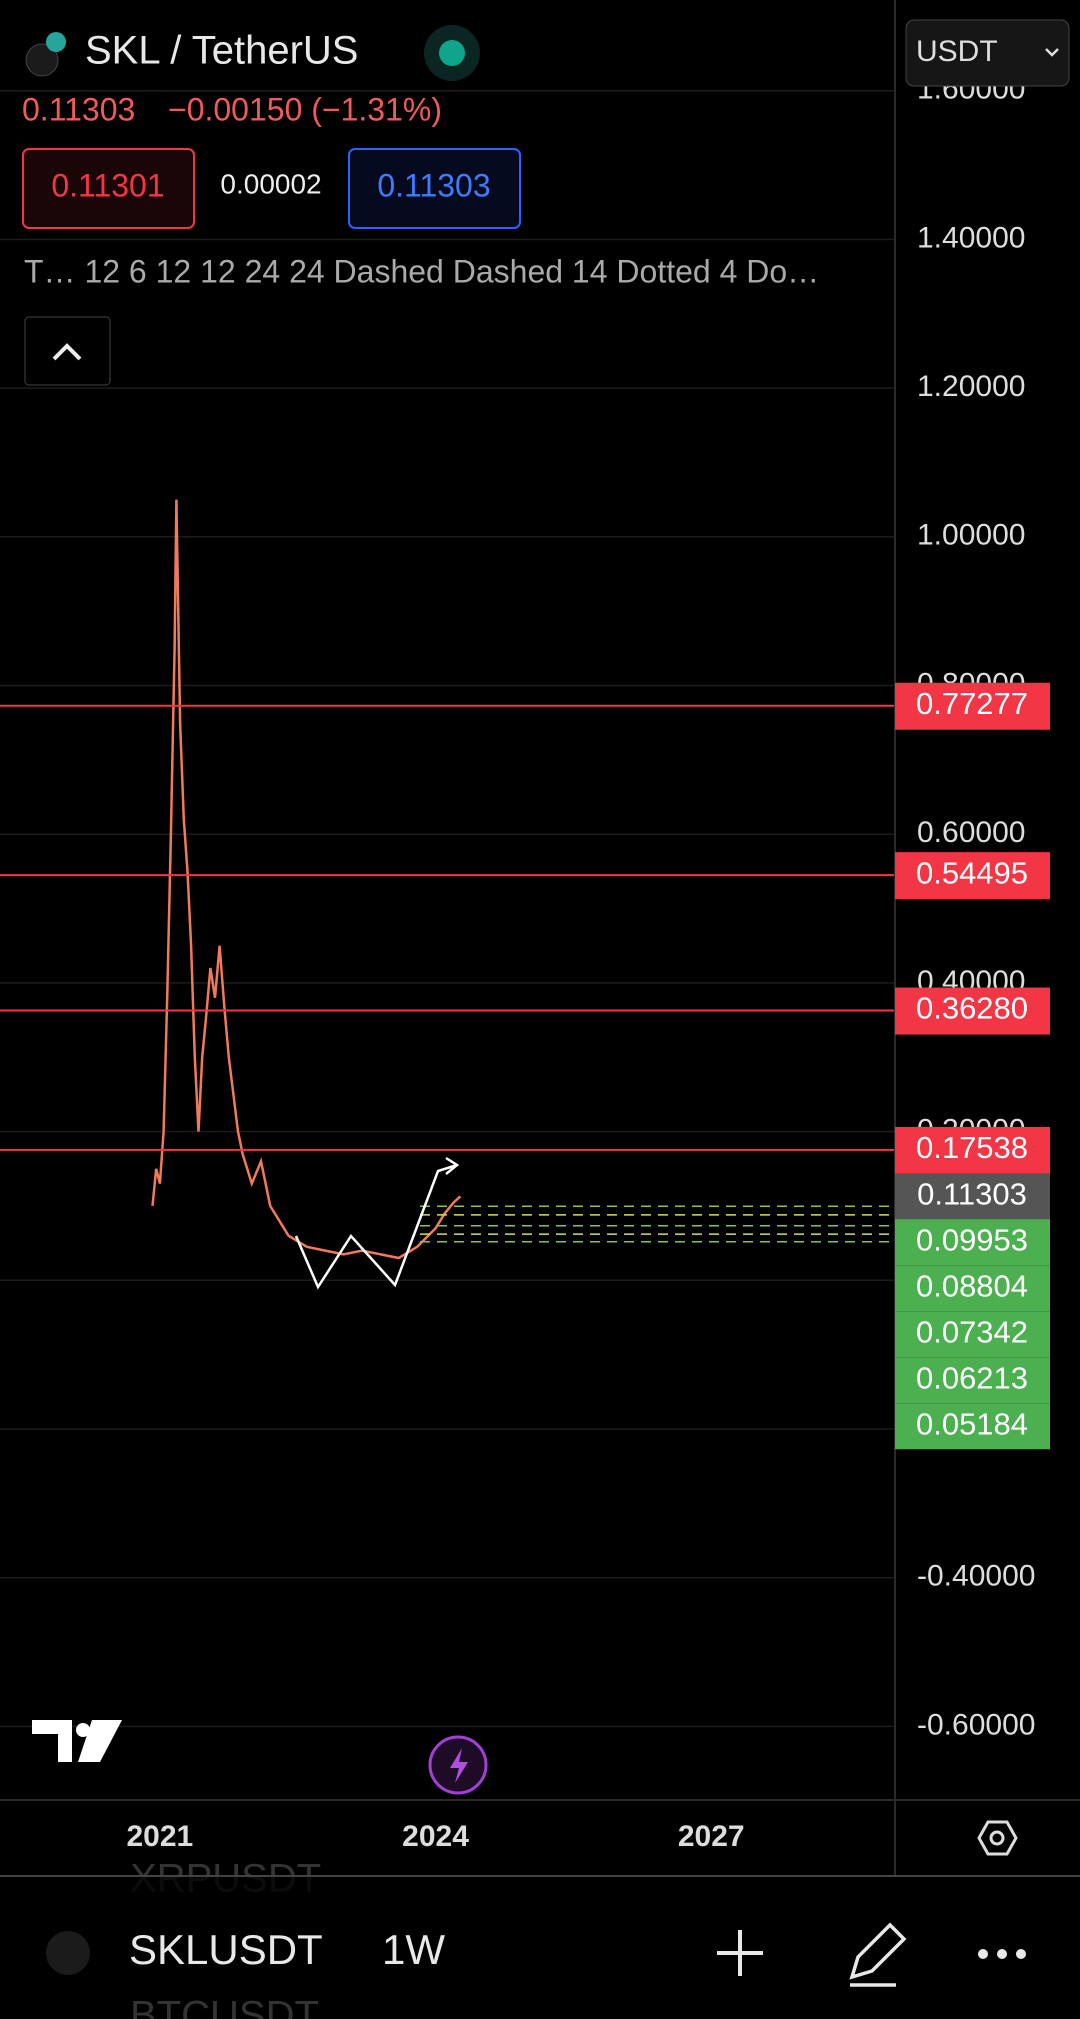 This screenshot has width=1080, height=2019. I want to click on y-tick-label: 0.60000, so click(971, 832).